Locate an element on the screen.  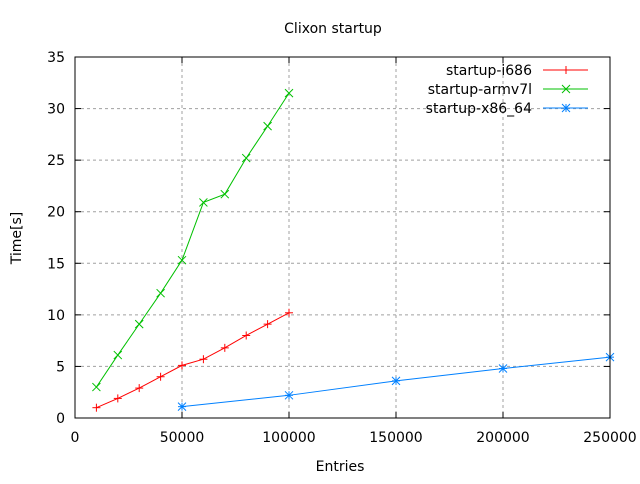
y-tick-label: 0 is located at coordinates (60, 419).